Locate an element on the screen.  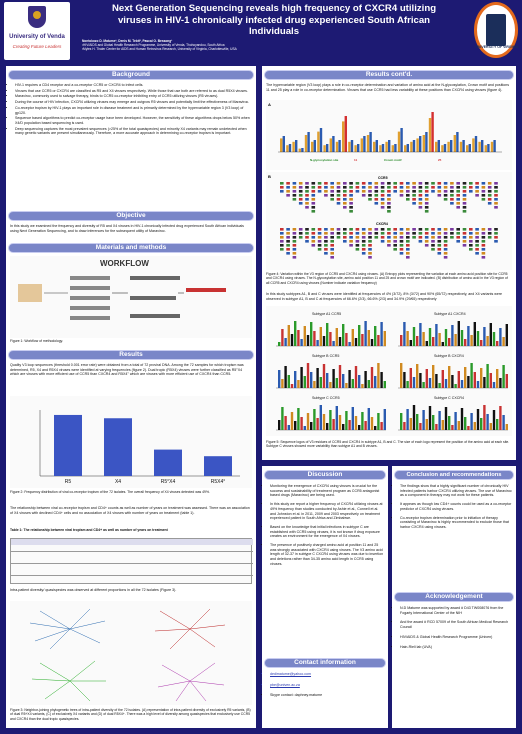
workflow-step is located at coordinates (153, 298).